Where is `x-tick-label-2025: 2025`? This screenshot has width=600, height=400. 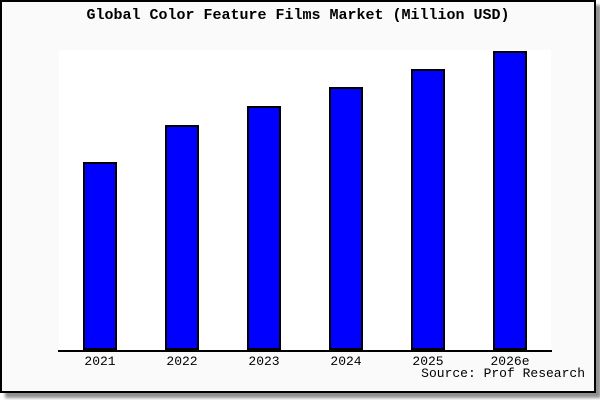
x-tick-label-2025: 2025 is located at coordinates (428, 361).